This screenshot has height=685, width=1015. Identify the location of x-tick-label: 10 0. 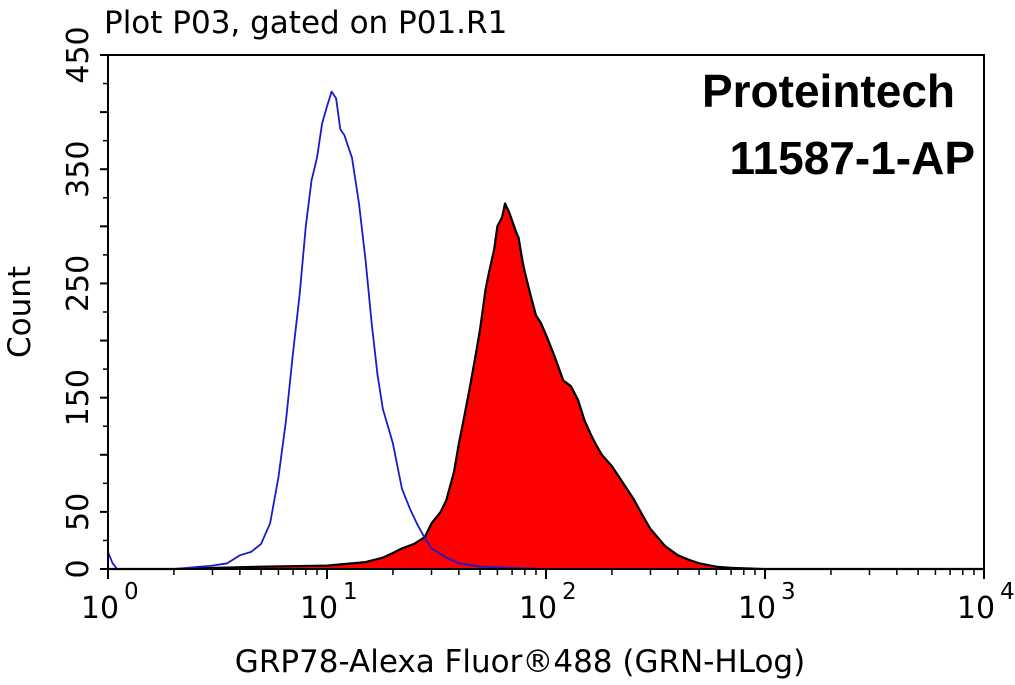
(110, 602).